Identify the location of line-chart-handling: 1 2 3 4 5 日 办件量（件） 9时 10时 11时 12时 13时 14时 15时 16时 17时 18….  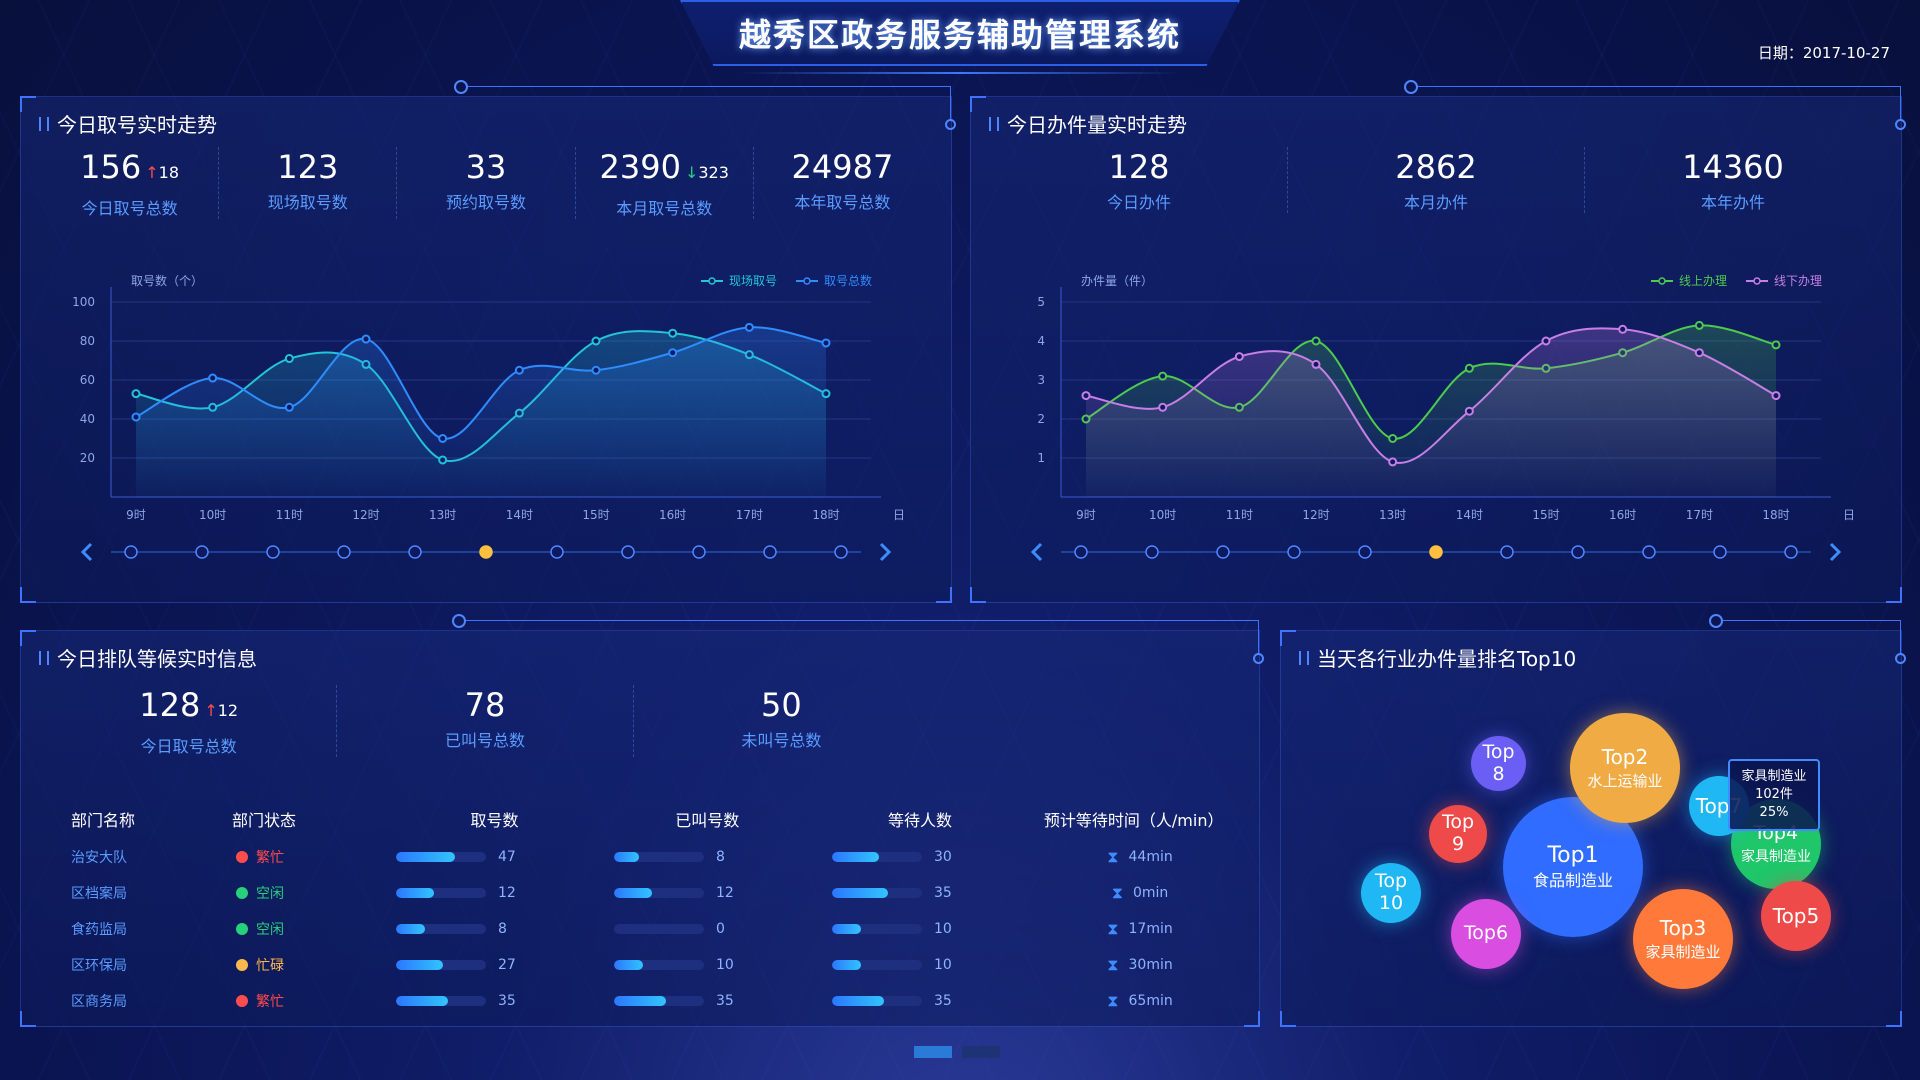
(1442, 417).